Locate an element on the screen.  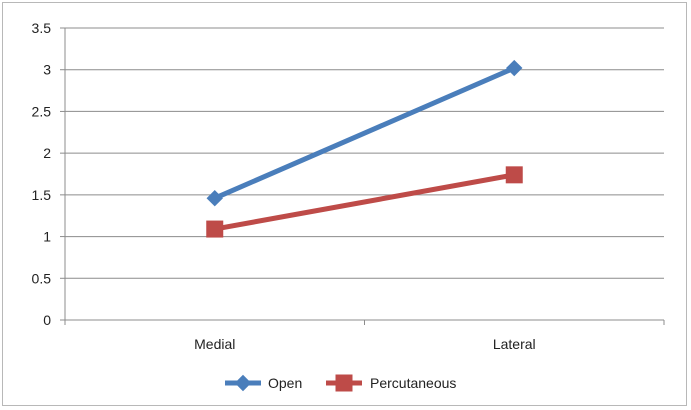
legend-item-percutaneous: Percutaneous is located at coordinates (391, 383).